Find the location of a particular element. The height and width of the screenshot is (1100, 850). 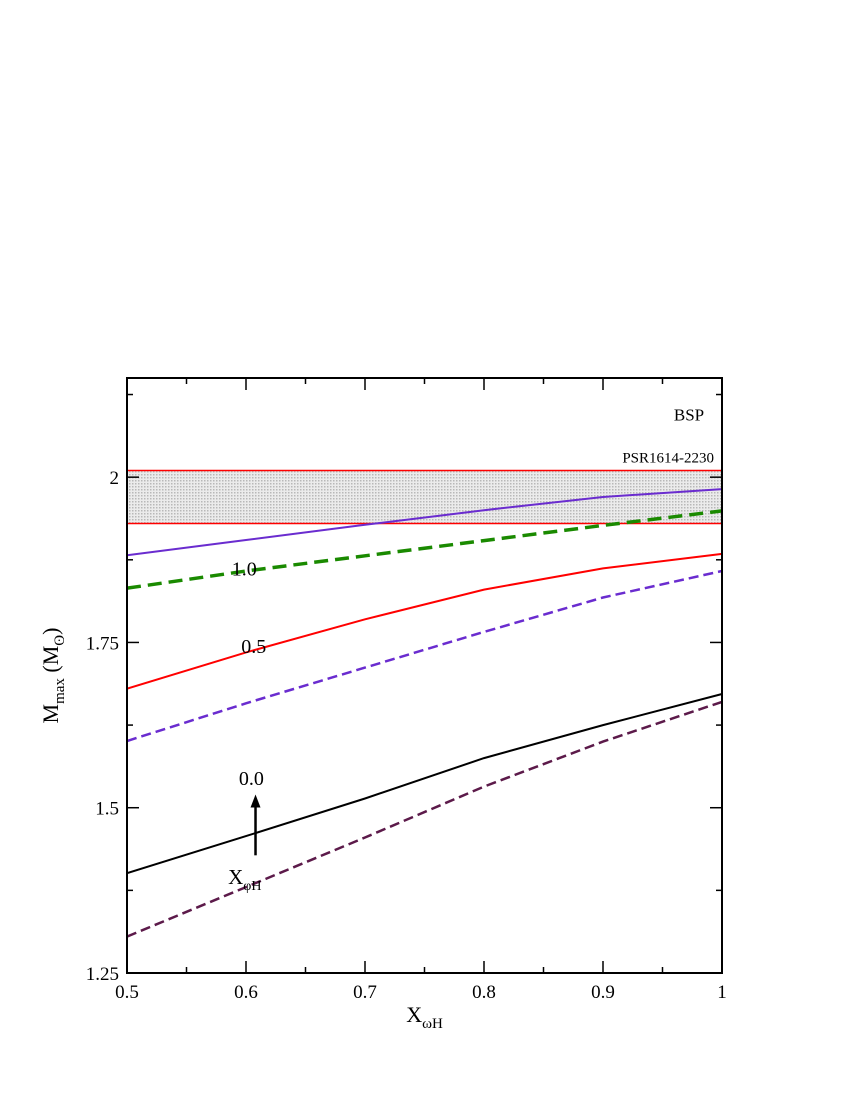

psr-band is located at coordinates (424, 497).